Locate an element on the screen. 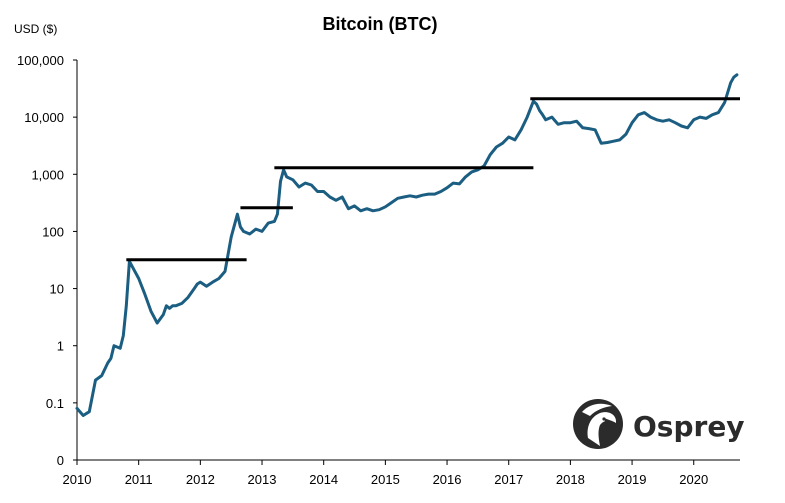 This screenshot has height=503, width=785. y-tick-label: 1,000 is located at coordinates (47, 174).